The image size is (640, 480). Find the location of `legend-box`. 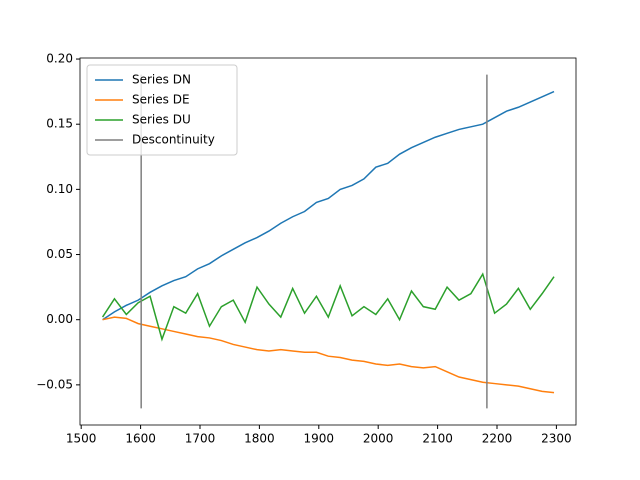

legend-box is located at coordinates (162, 110).